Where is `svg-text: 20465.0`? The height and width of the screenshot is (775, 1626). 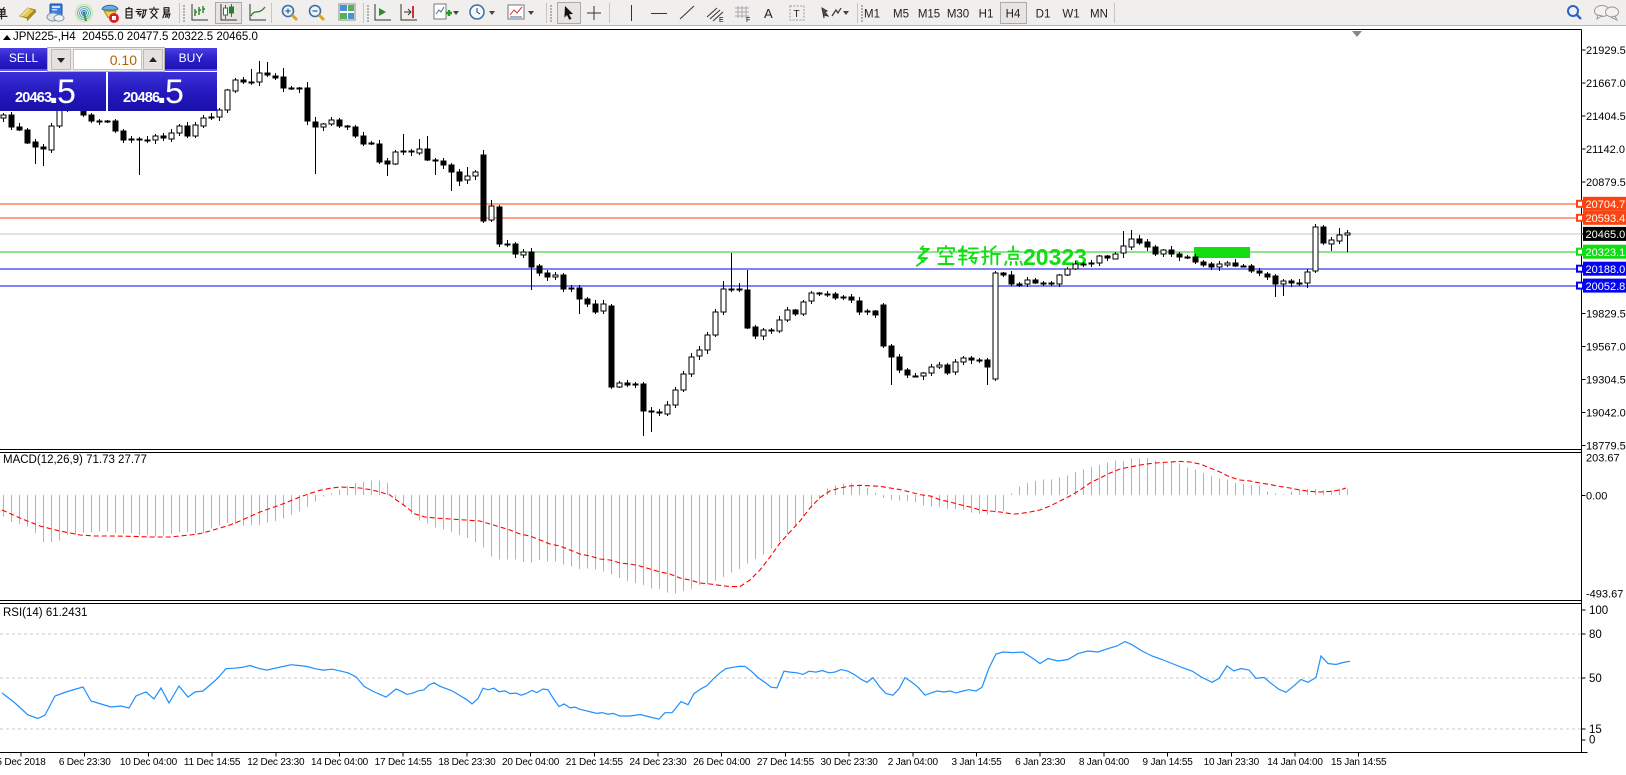 svg-text: 20465.0 is located at coordinates (1606, 235).